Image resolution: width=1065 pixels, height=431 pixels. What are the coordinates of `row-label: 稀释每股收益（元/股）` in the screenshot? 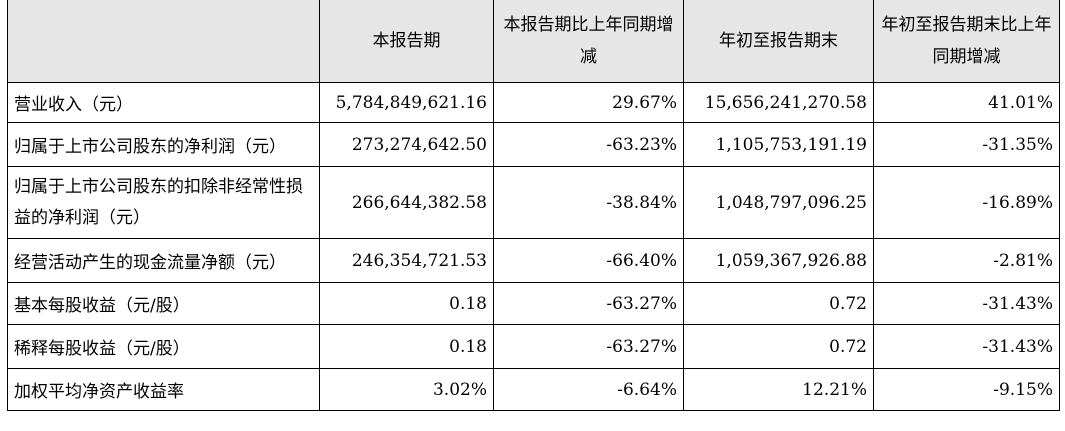 It's located at (163, 346).